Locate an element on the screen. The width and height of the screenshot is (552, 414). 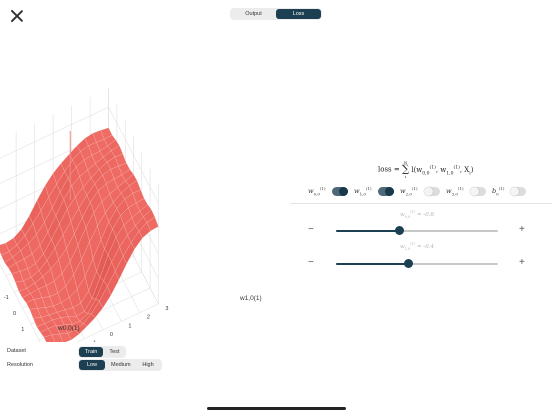
slider-w00-increment-button: + is located at coordinates (522, 229).